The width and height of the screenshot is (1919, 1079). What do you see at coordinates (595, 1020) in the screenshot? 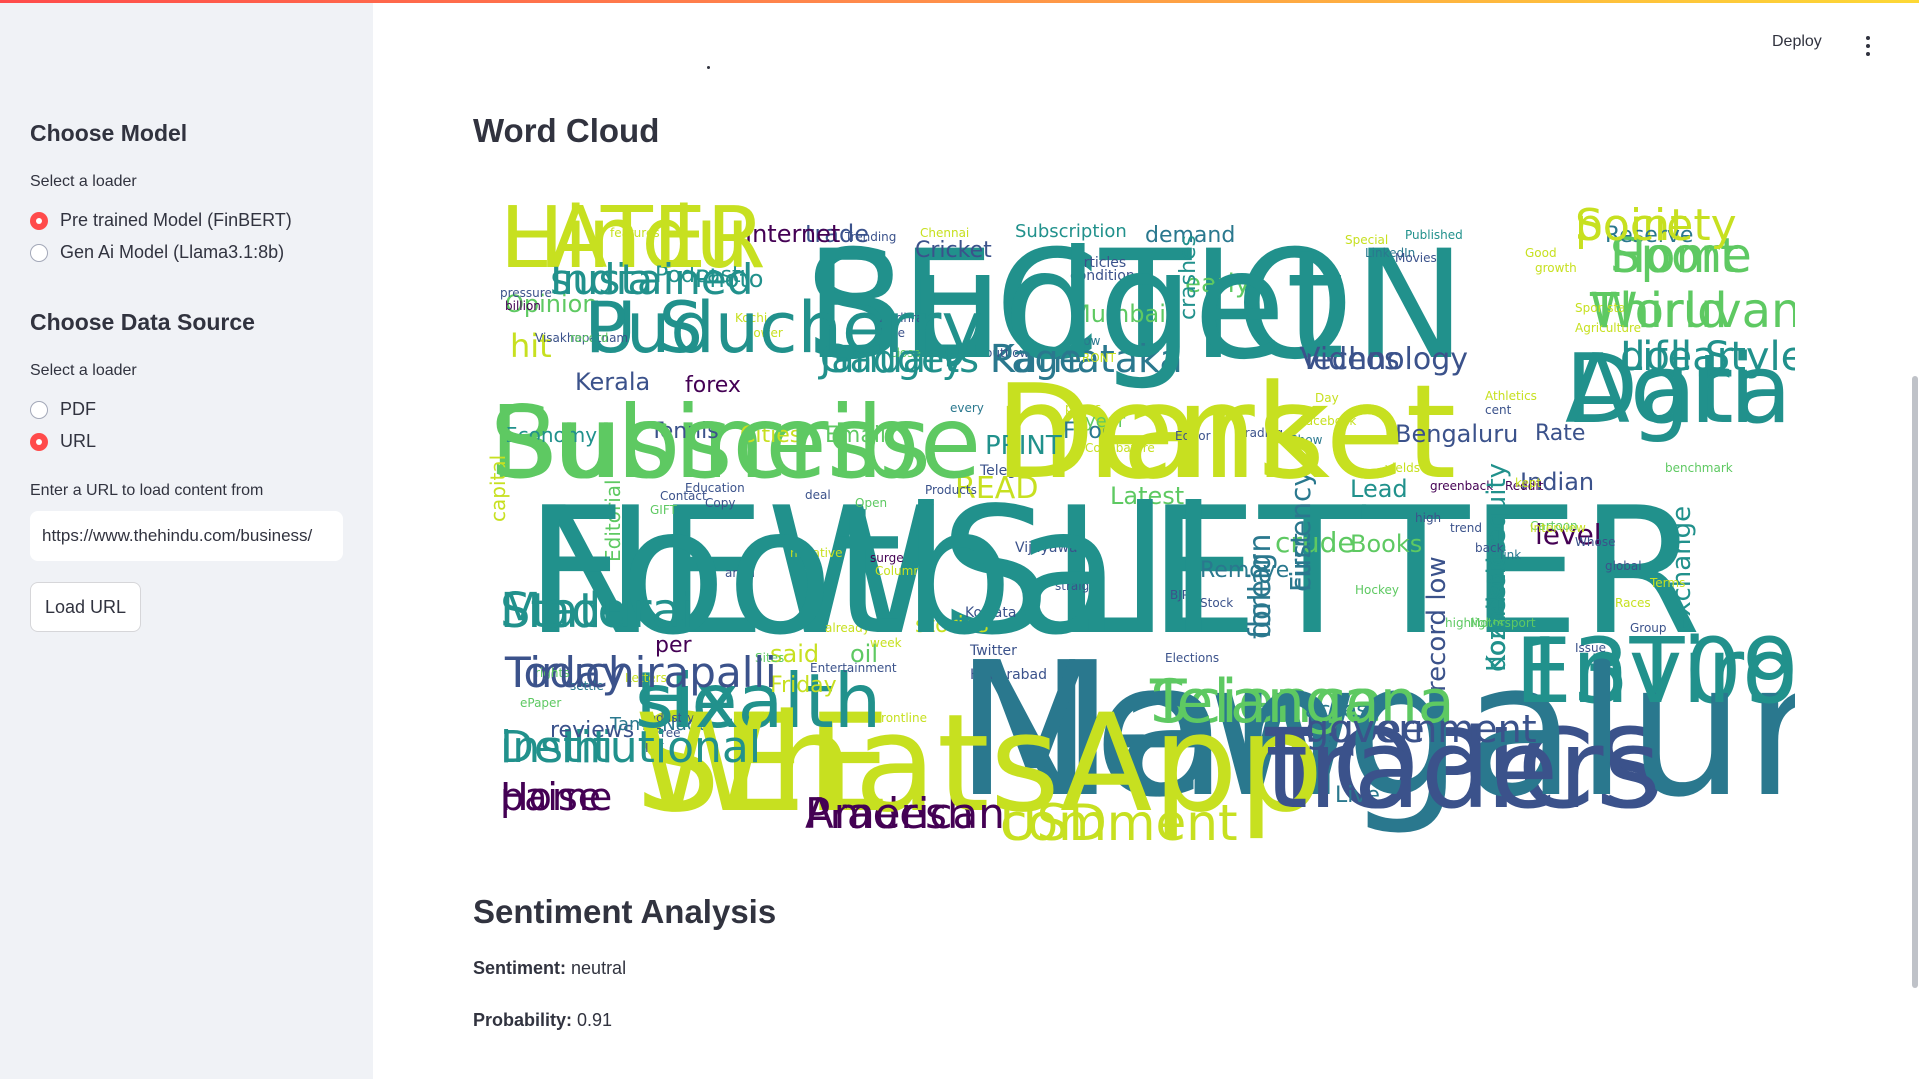
I see `probability-value: 0.91` at bounding box center [595, 1020].